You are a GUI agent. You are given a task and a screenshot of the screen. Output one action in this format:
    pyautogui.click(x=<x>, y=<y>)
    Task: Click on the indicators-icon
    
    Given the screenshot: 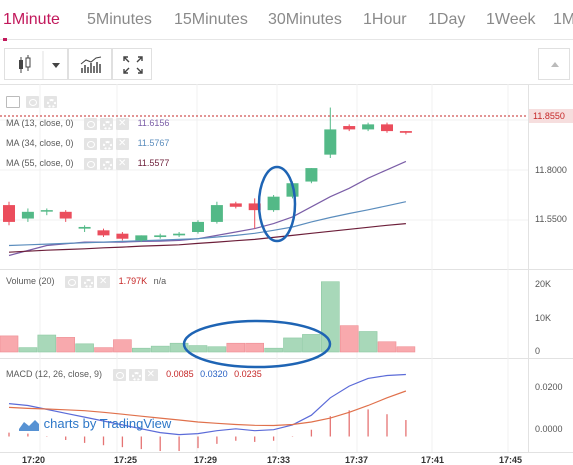 What is the action you would take?
    pyautogui.click(x=91, y=64)
    